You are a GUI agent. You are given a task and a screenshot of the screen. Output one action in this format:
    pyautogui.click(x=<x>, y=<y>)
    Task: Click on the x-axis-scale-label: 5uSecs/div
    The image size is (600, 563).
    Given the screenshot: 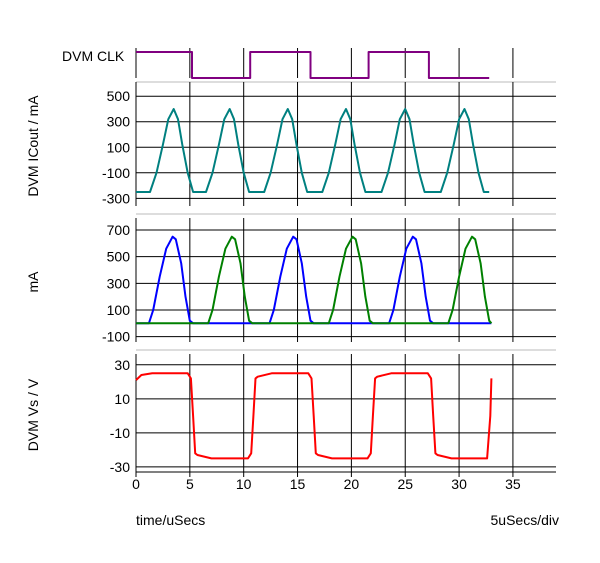 What is the action you would take?
    pyautogui.click(x=525, y=520)
    